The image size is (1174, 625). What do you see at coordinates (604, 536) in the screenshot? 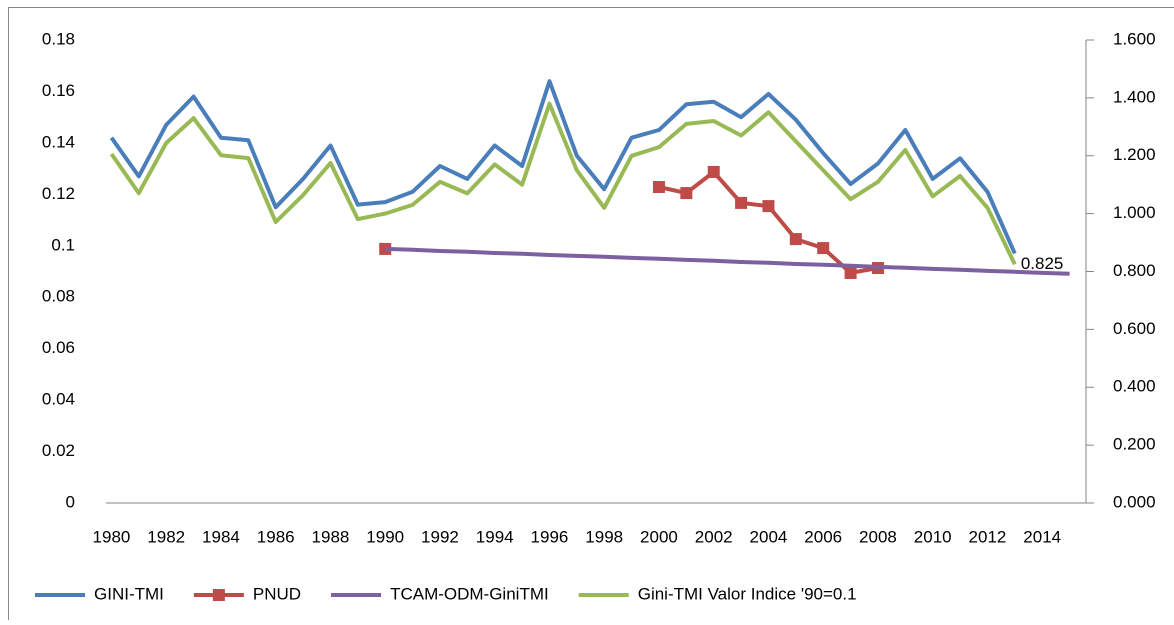
I see `x-tick-label: 1998` at bounding box center [604, 536].